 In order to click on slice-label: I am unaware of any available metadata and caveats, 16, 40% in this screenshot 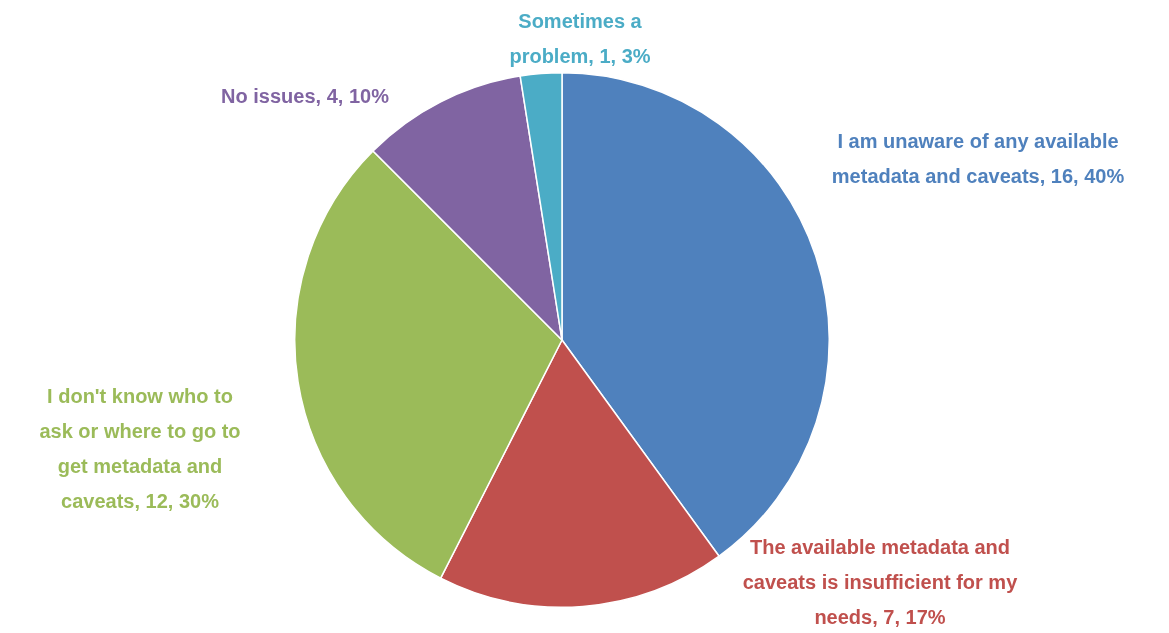, I will do `click(978, 158)`.